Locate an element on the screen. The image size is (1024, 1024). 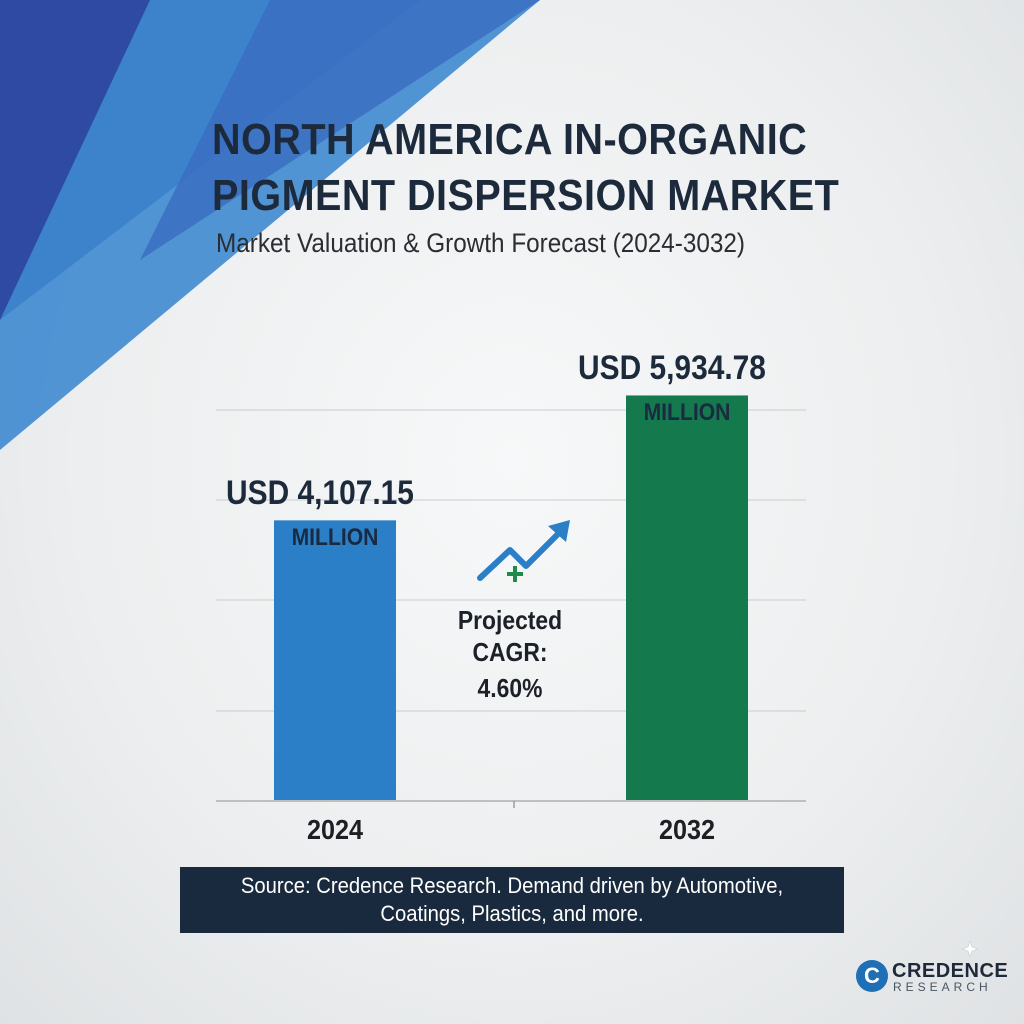
x-tick-label-2024: 2024 is located at coordinates (335, 829).